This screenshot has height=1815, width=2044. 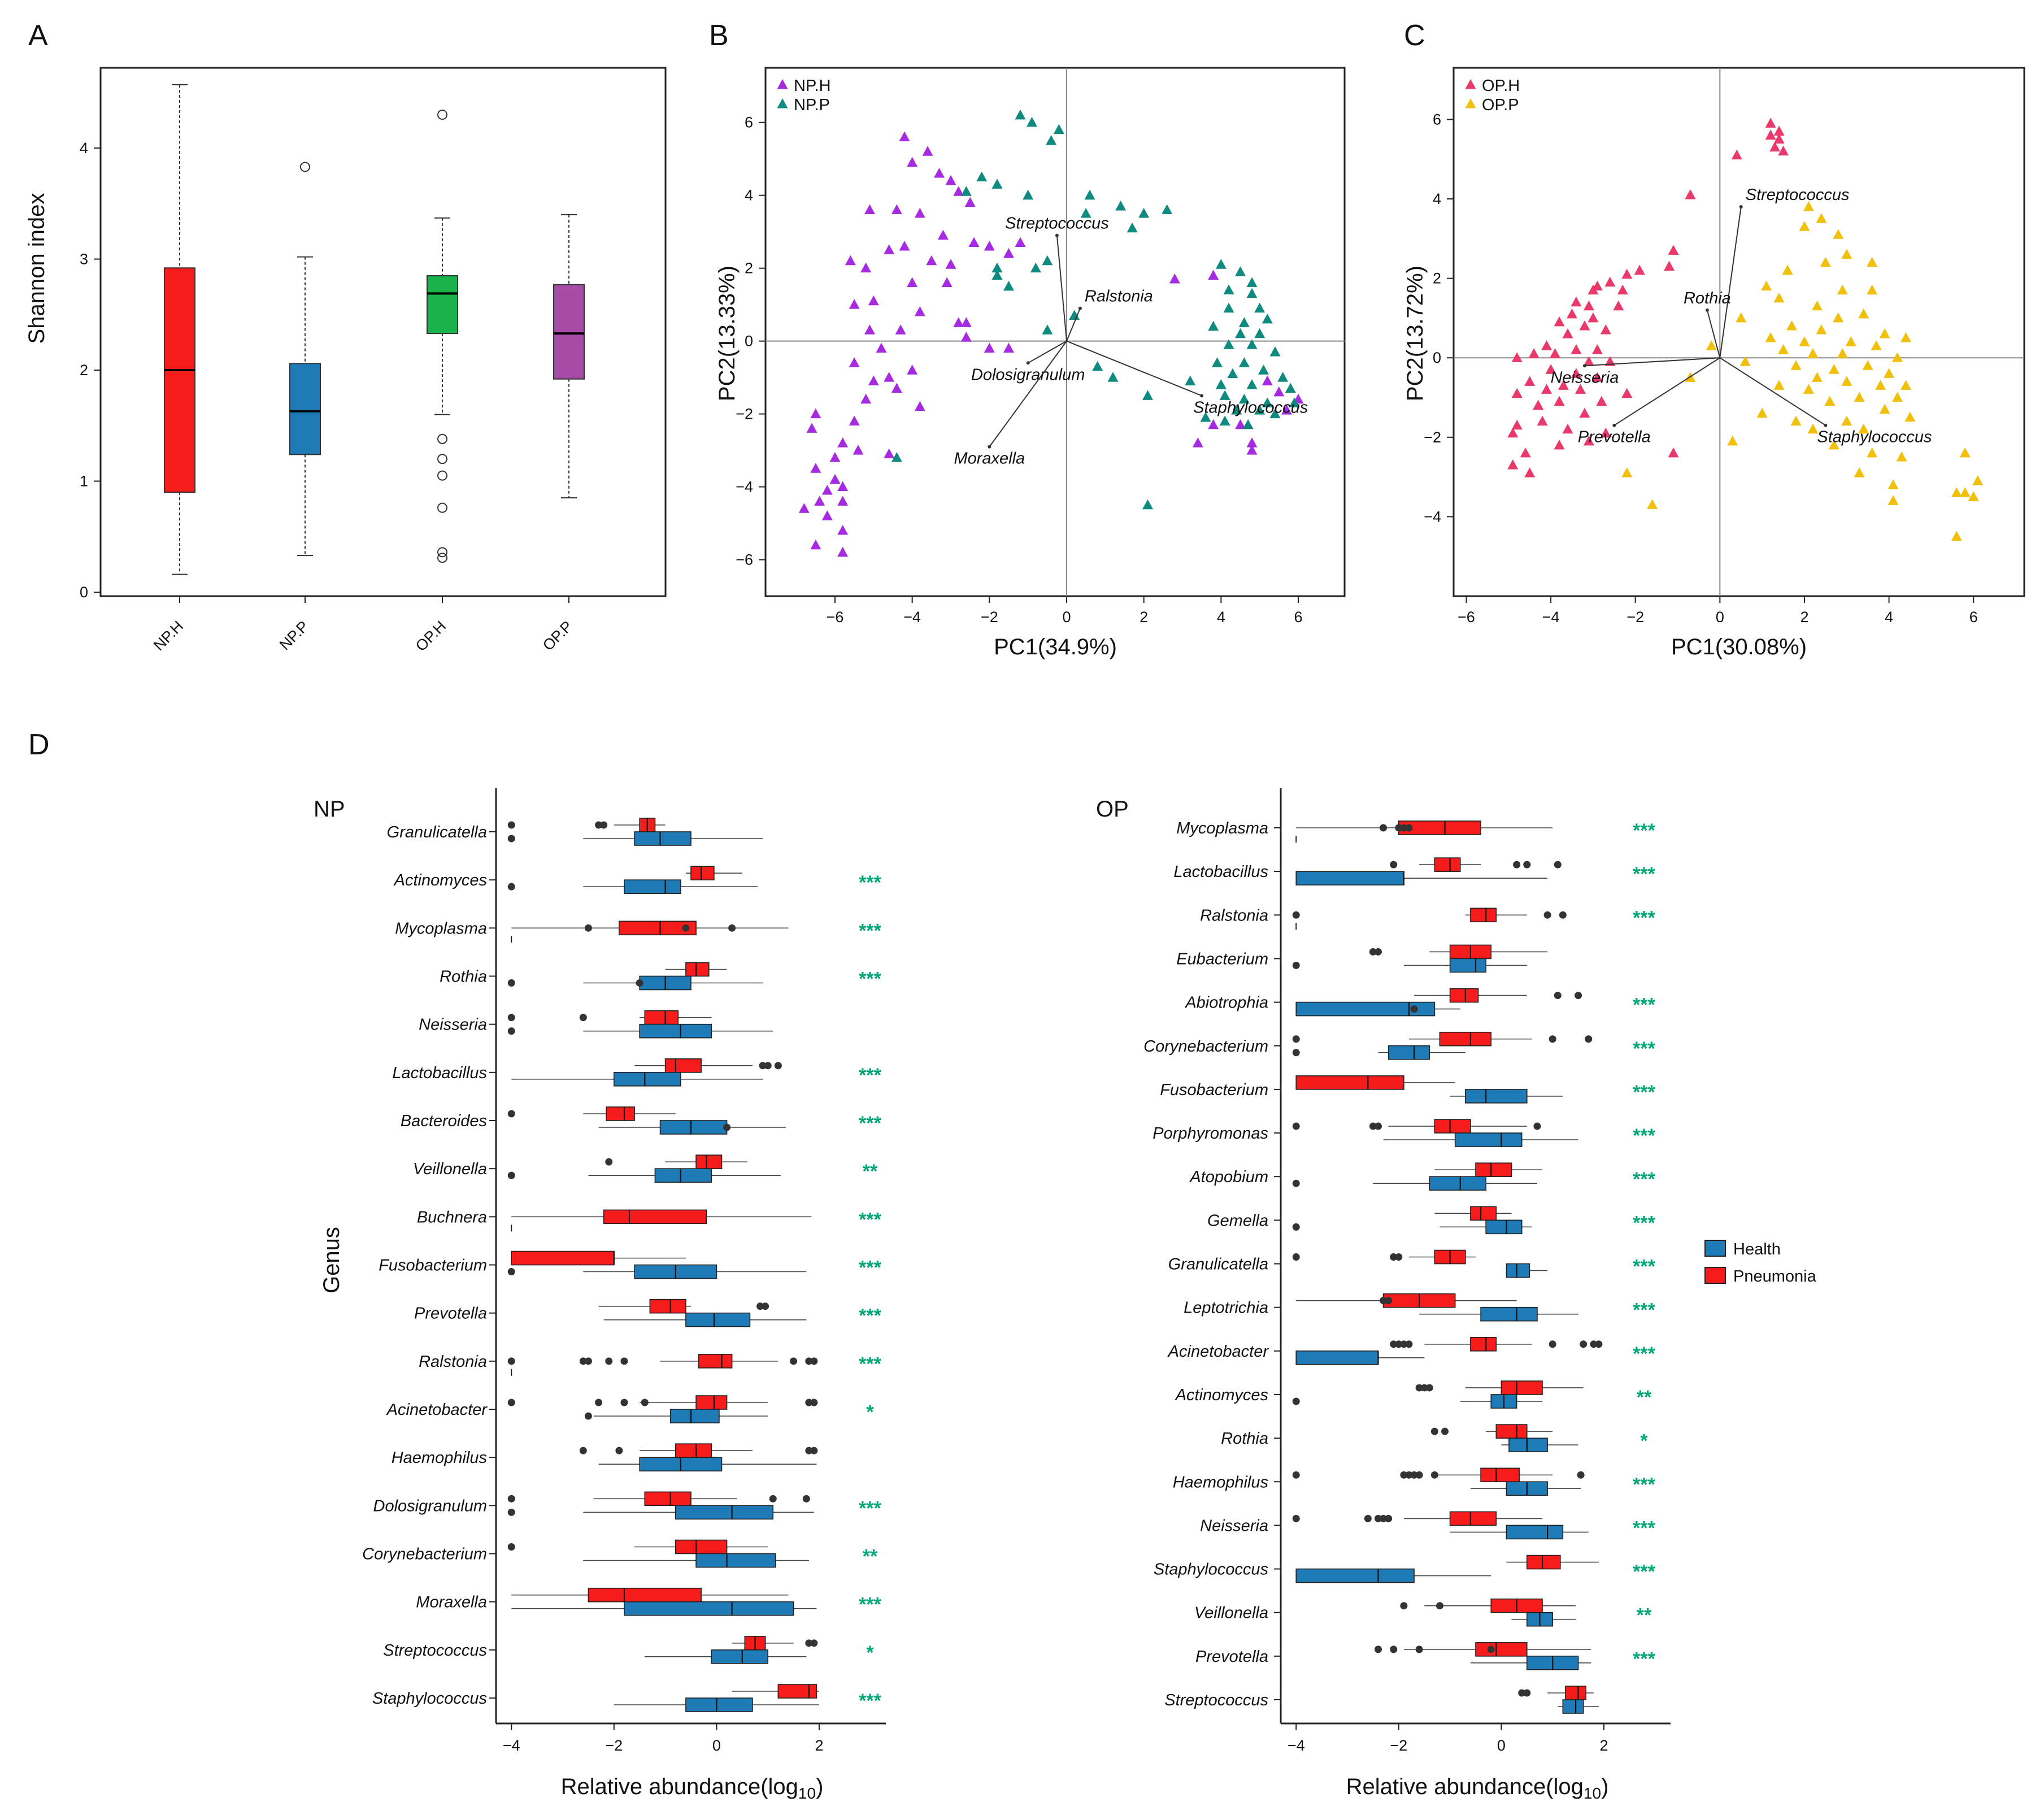 I want to click on panel-d-op-xlabel: Relative abundance(log10), so click(x=1477, y=1788).